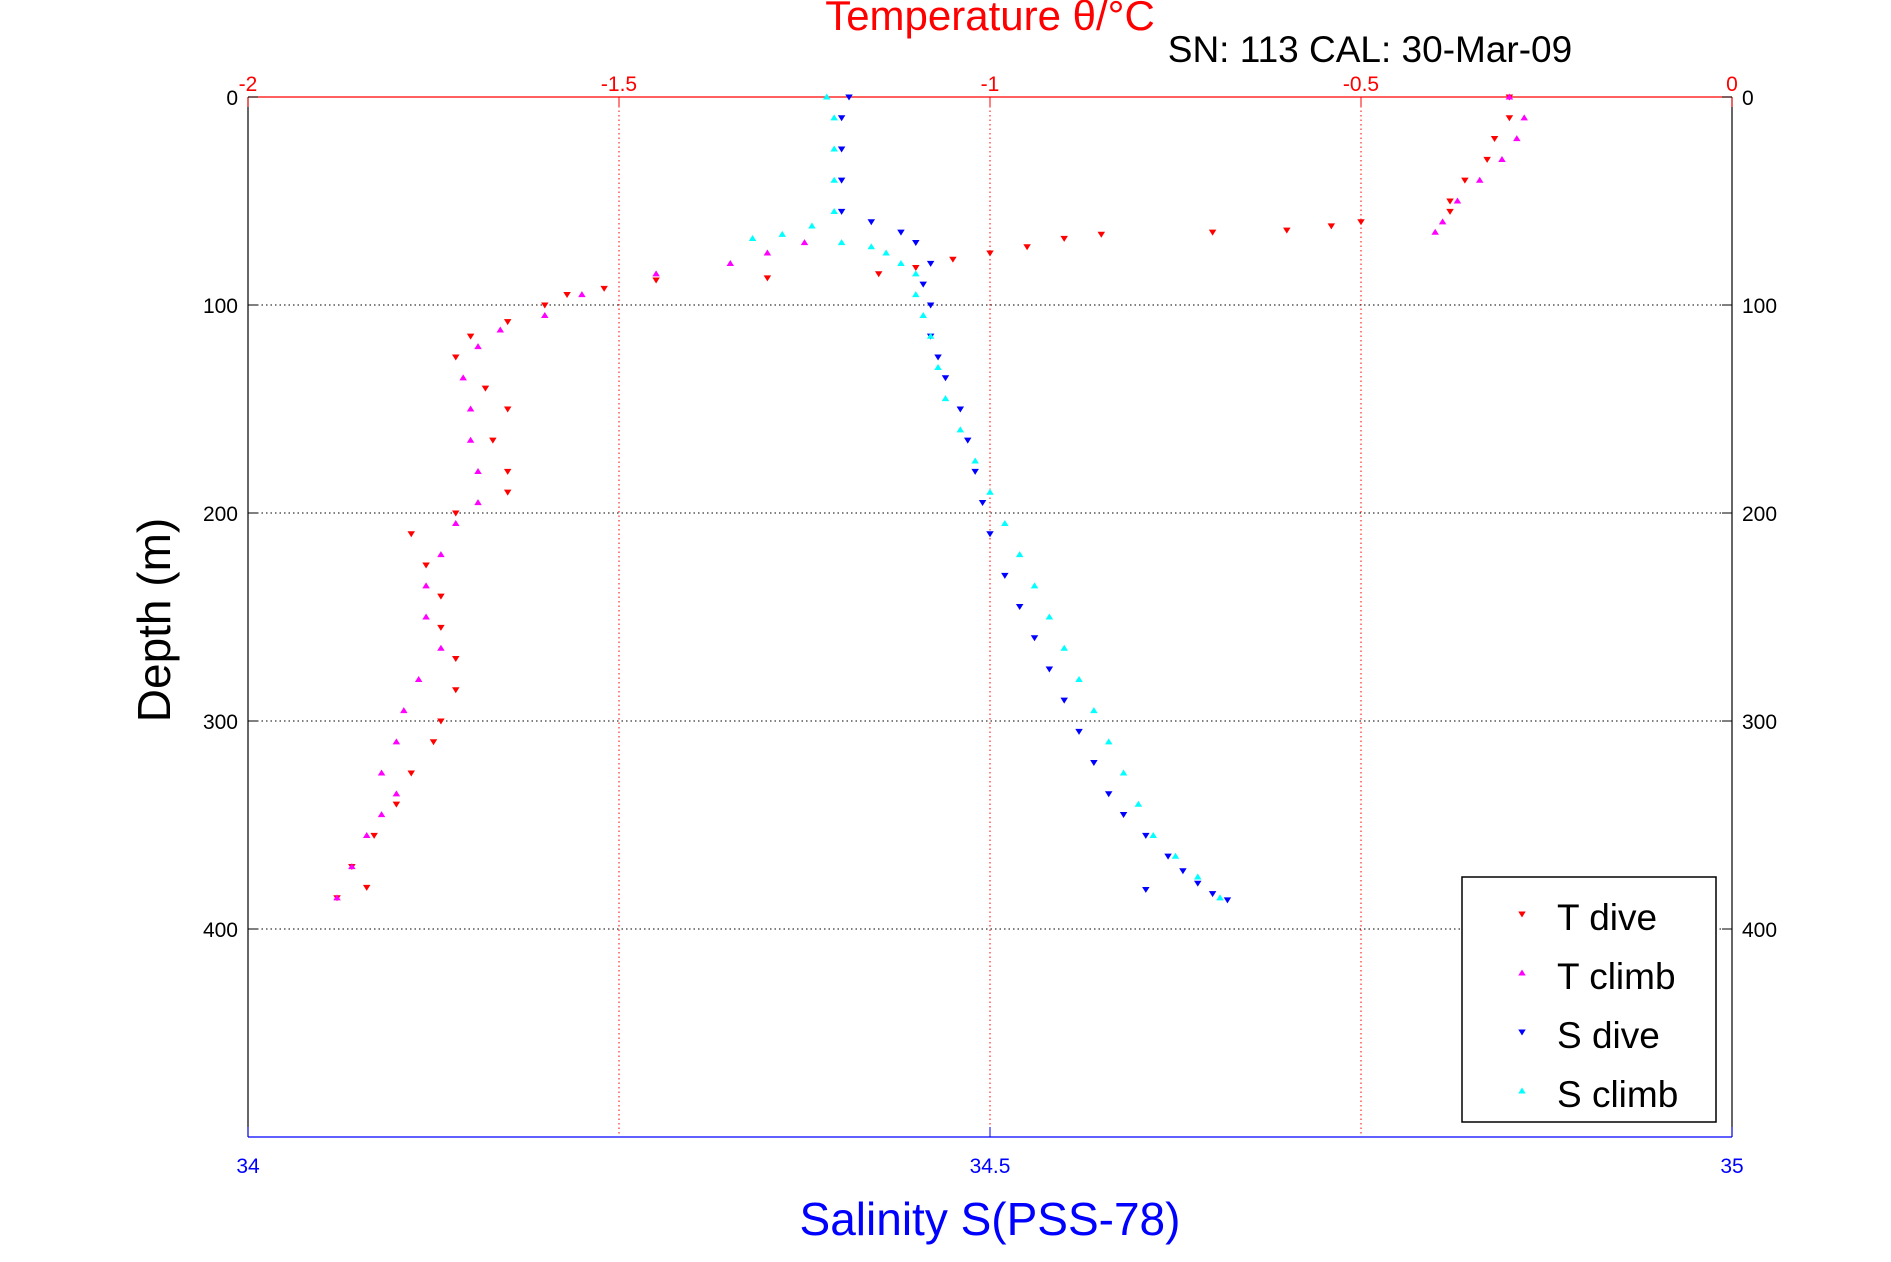  What do you see at coordinates (1608, 1035) in the screenshot?
I see `legend-label: S dive` at bounding box center [1608, 1035].